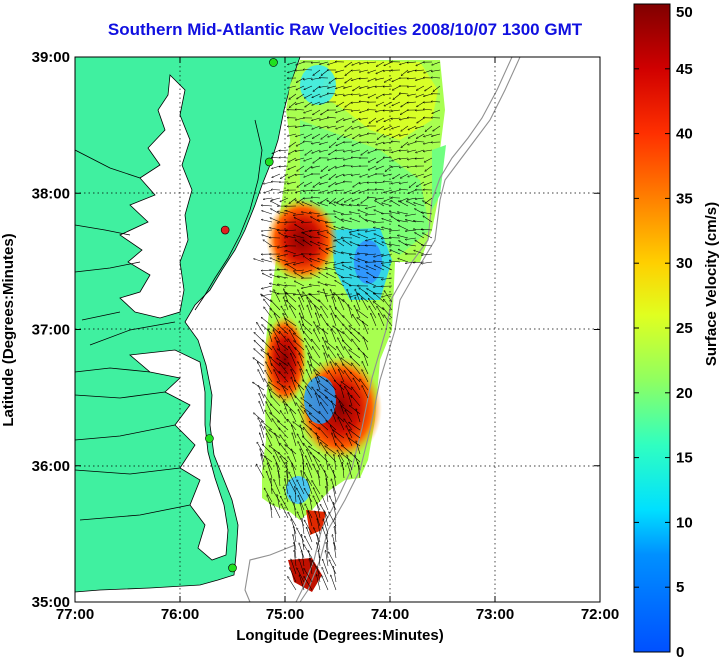 This screenshot has width=724, height=659. Describe the element at coordinates (340, 635) in the screenshot. I see `x-axis-label: Longitude (Degrees:Minutes)` at that location.